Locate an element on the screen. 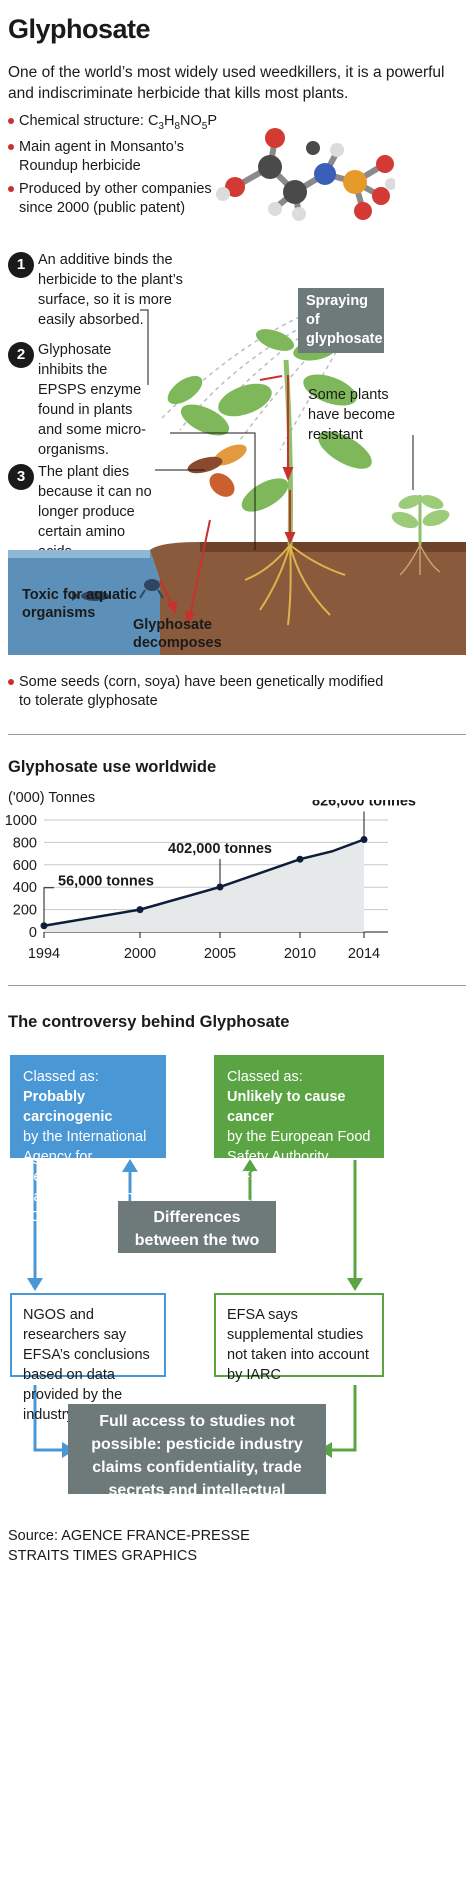  footer-source: Source: AGENCE FRANCE-PRESSE is located at coordinates (129, 1536).